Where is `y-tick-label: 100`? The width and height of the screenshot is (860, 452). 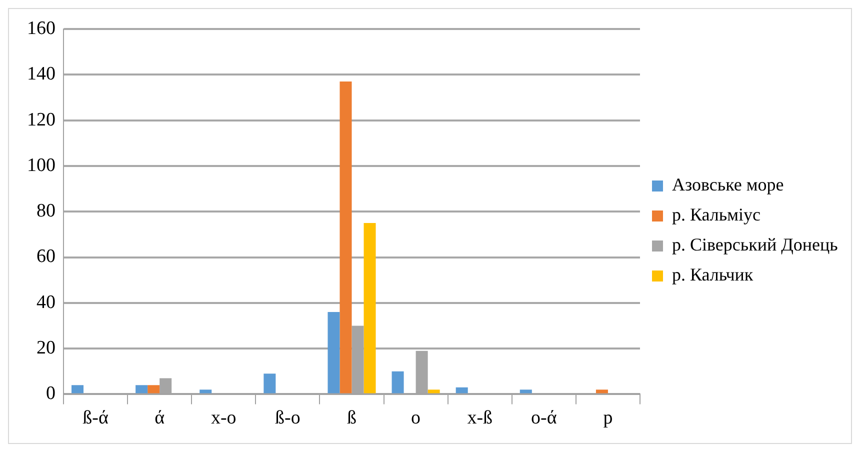
y-tick-label: 100 is located at coordinates (41, 165).